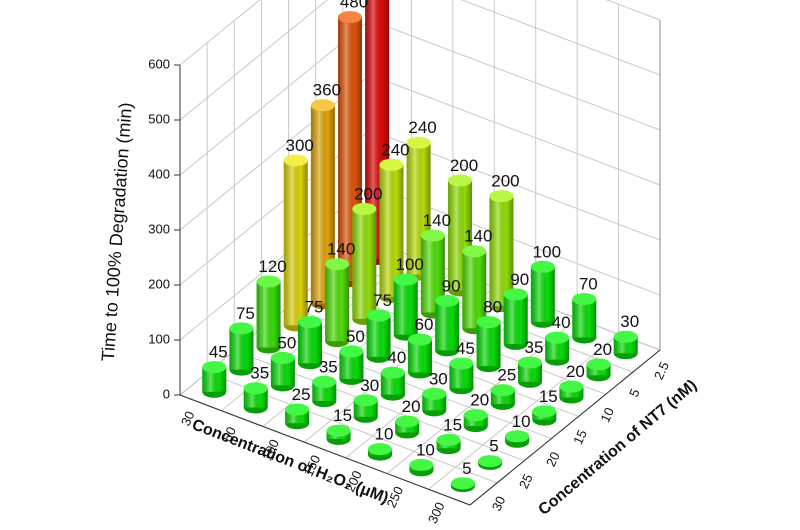  I want to click on bar-group: 60, so click(420, 347).